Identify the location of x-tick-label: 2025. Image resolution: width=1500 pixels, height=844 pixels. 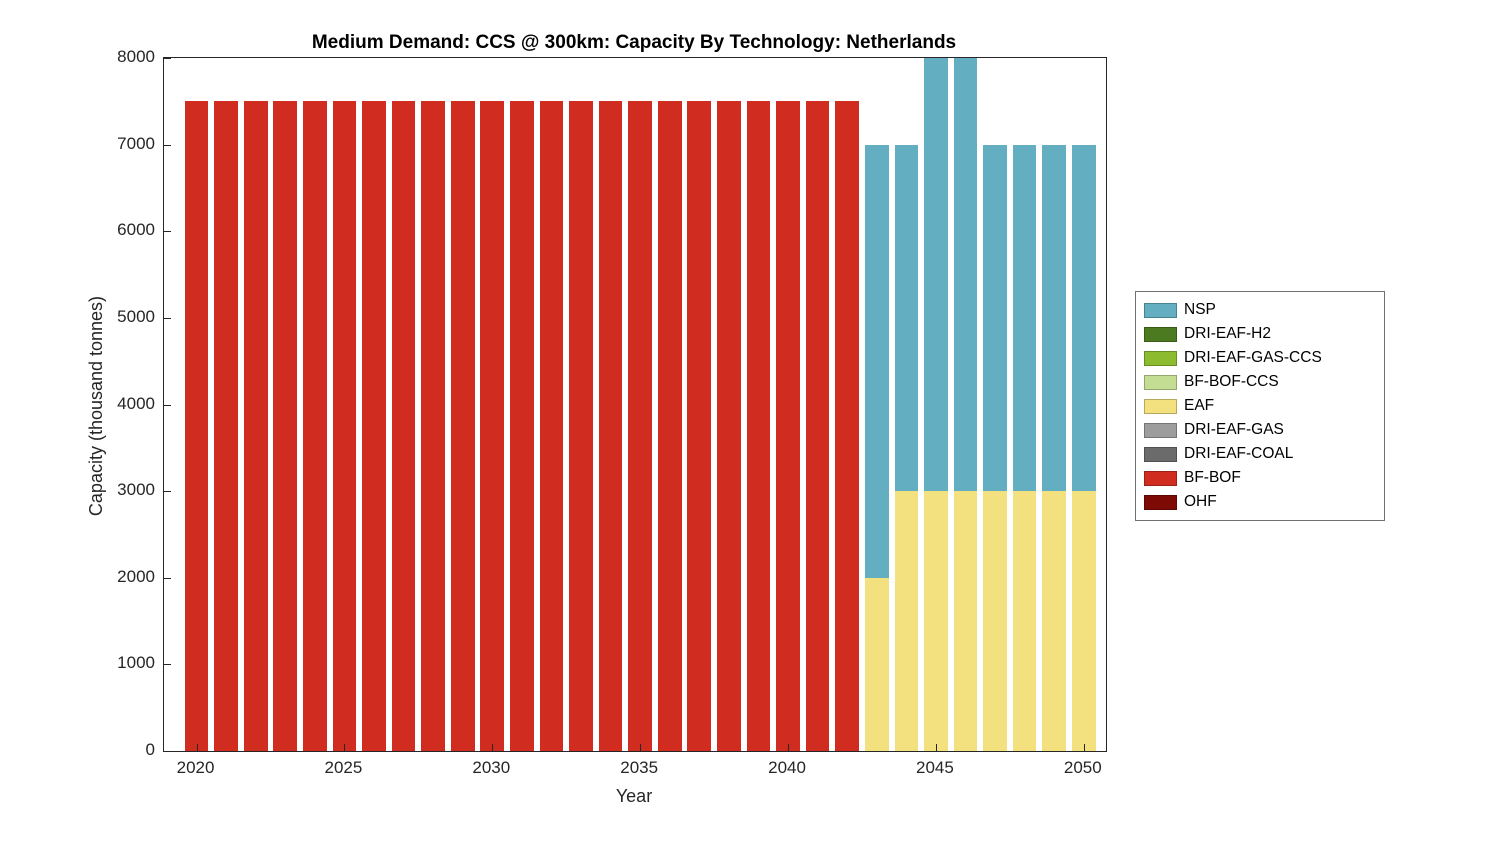
(343, 767).